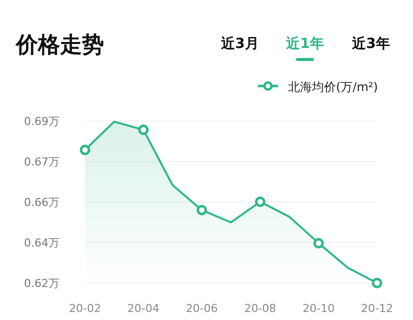 This screenshot has width=413, height=320. I want to click on x-tick-label: 20-04, so click(143, 308).